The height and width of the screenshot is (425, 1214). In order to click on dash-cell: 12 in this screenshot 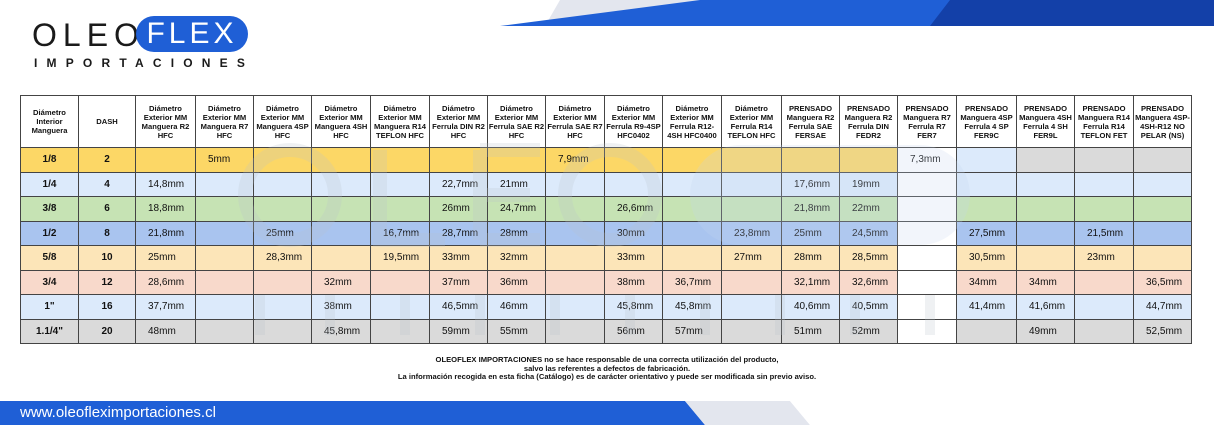, I will do `click(107, 282)`.